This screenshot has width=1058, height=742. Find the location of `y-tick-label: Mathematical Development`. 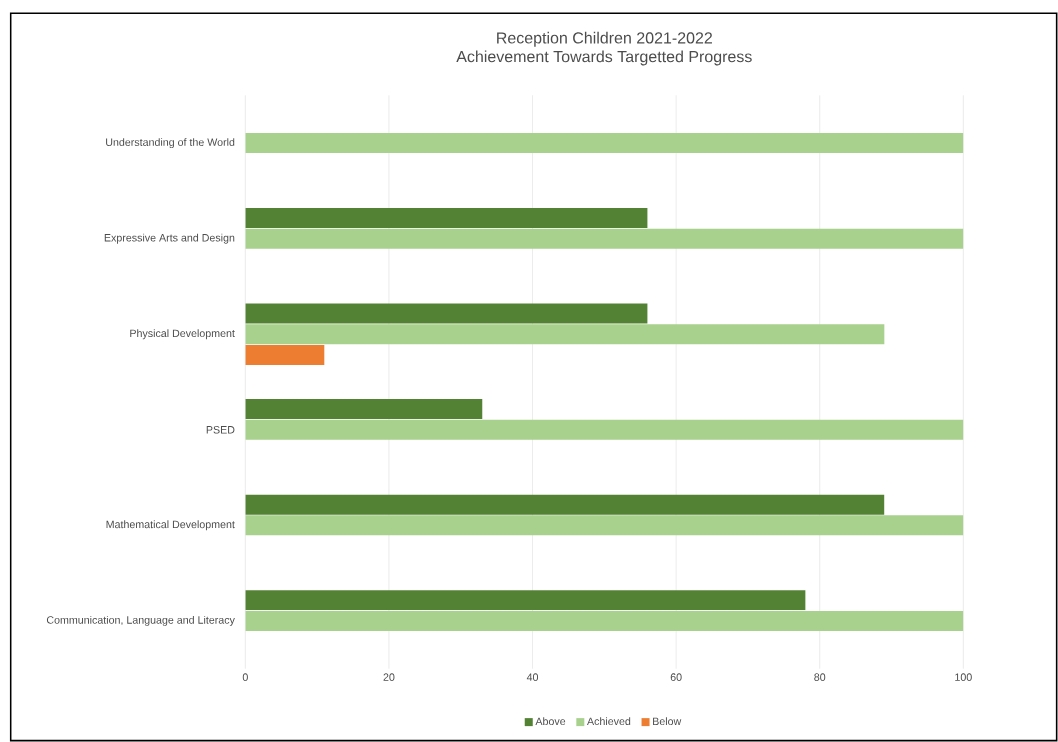

y-tick-label: Mathematical Development is located at coordinates (170, 525).